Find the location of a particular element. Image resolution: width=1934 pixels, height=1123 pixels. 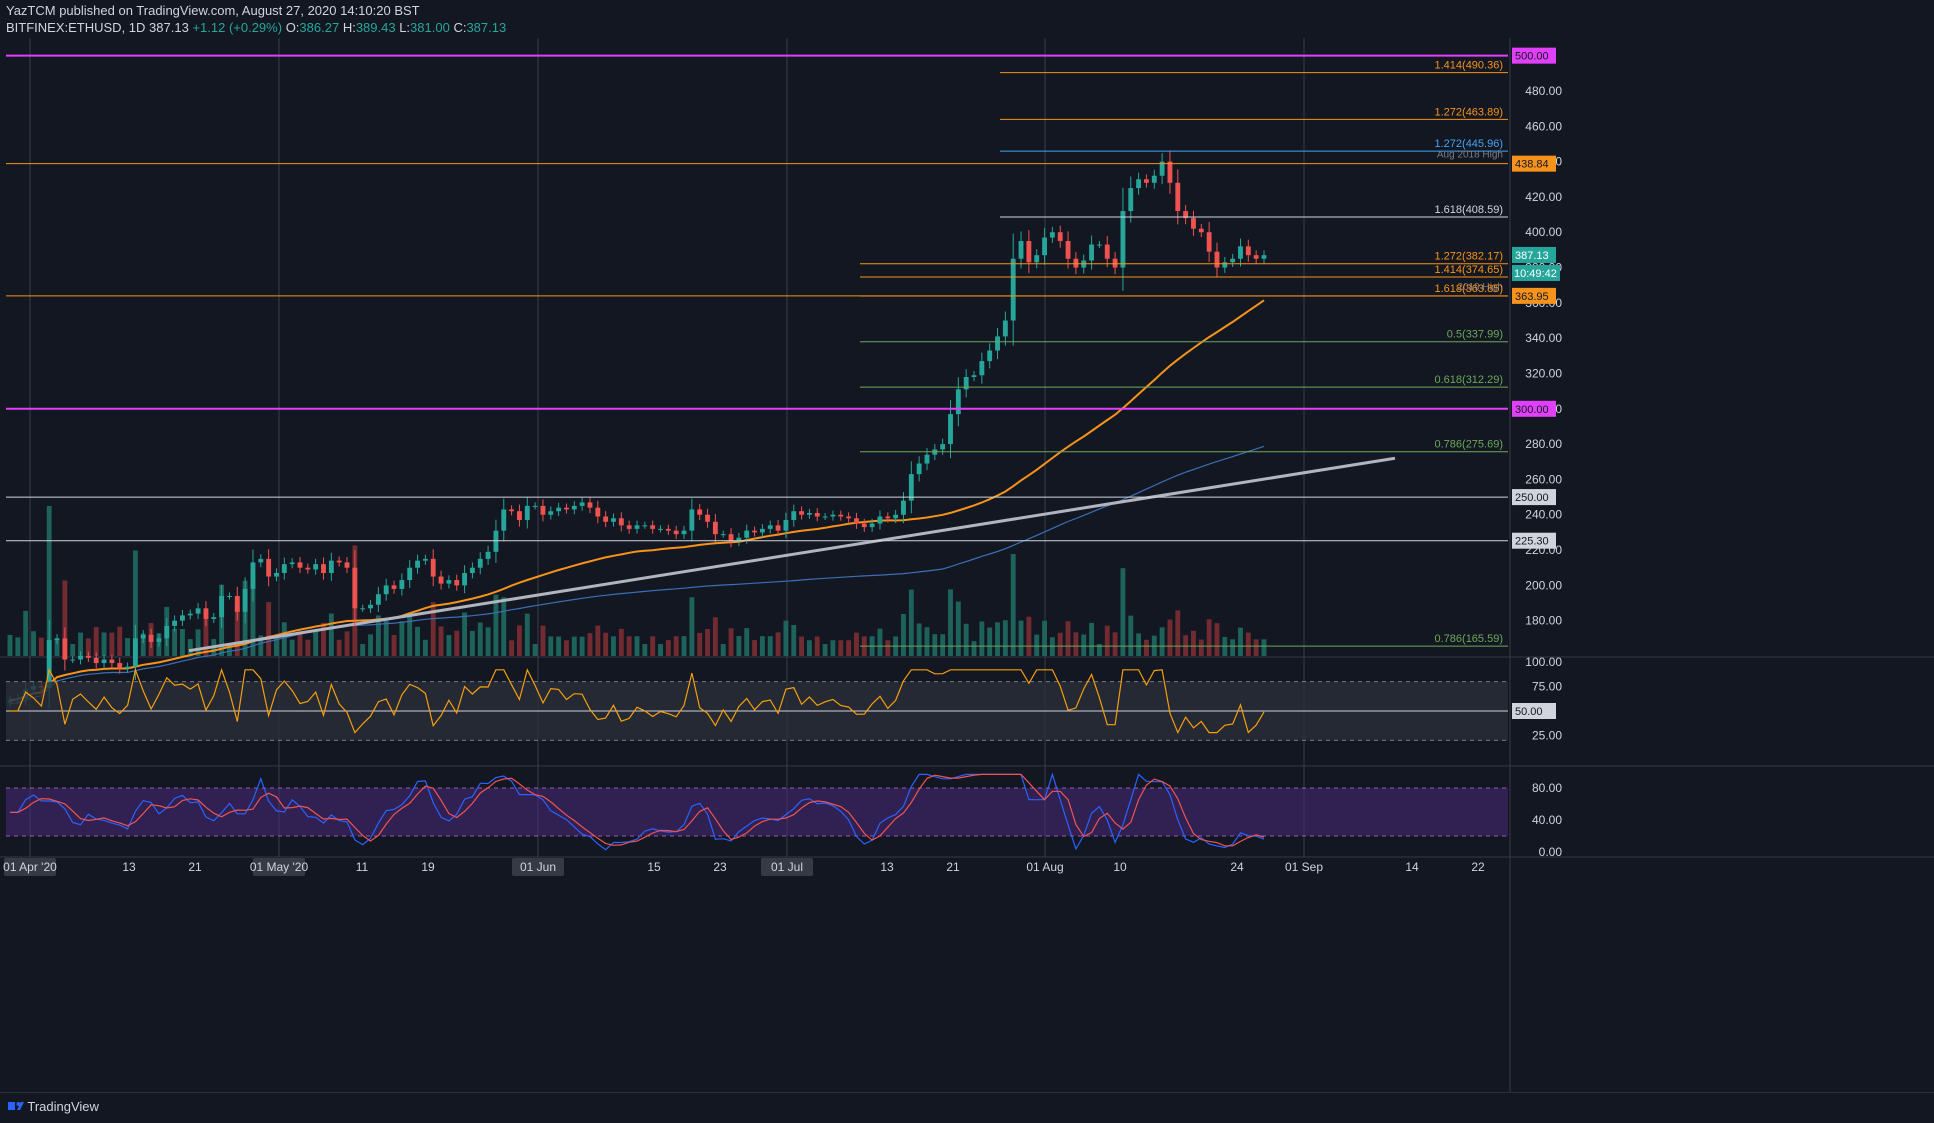

y-tick-label: 460.00 is located at coordinates (1543, 126).